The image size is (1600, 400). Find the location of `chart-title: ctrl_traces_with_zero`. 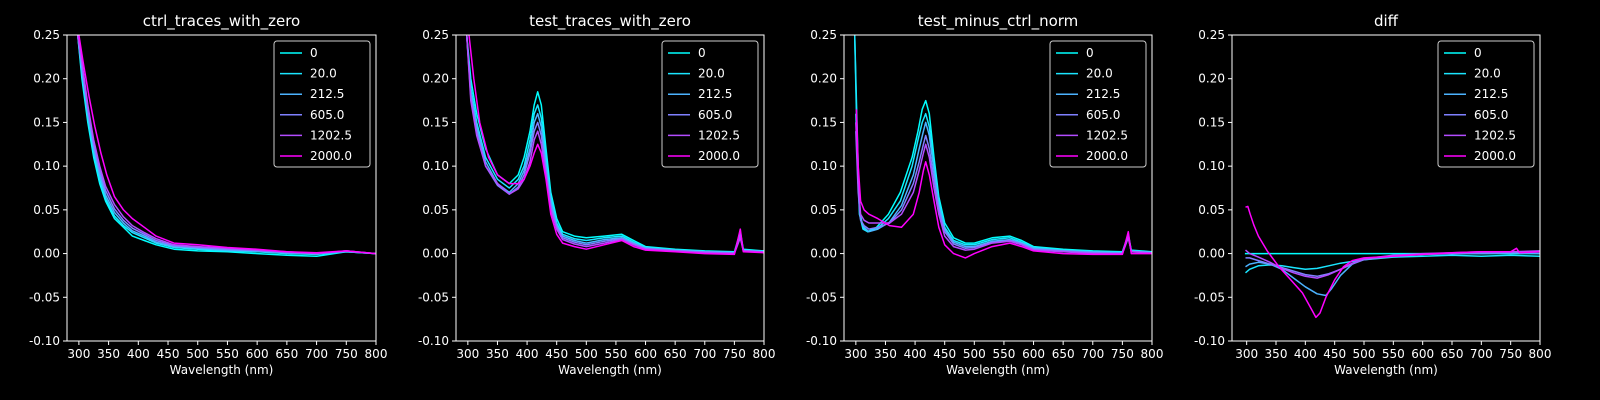

chart-title: ctrl_traces_with_zero is located at coordinates (221, 21).